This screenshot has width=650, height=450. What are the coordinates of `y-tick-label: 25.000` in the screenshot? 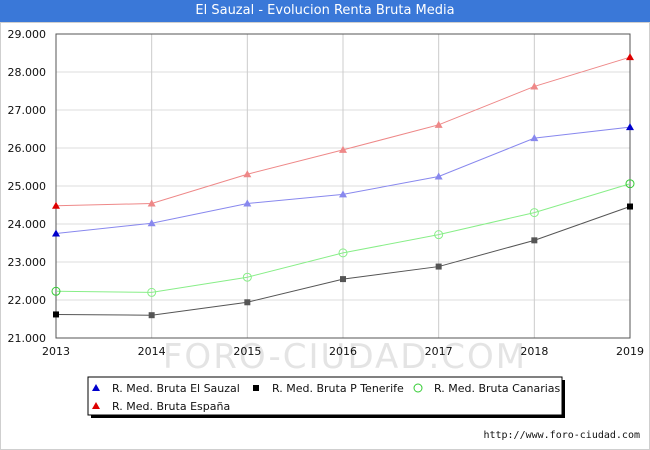 It's located at (27, 186).